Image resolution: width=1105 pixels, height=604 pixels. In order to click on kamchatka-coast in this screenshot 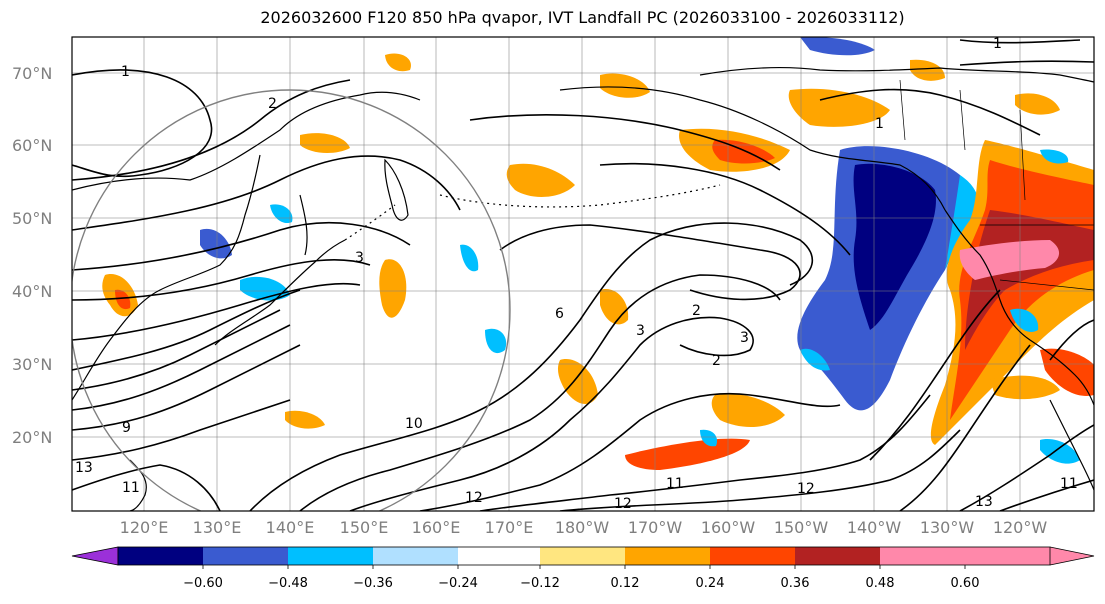, I will do `click(396, 189)`.